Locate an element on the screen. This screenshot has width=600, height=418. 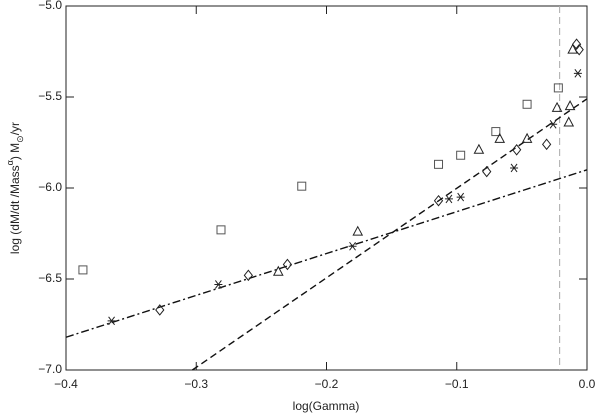
x-axis-label: log(Gamma) is located at coordinates (326, 406).